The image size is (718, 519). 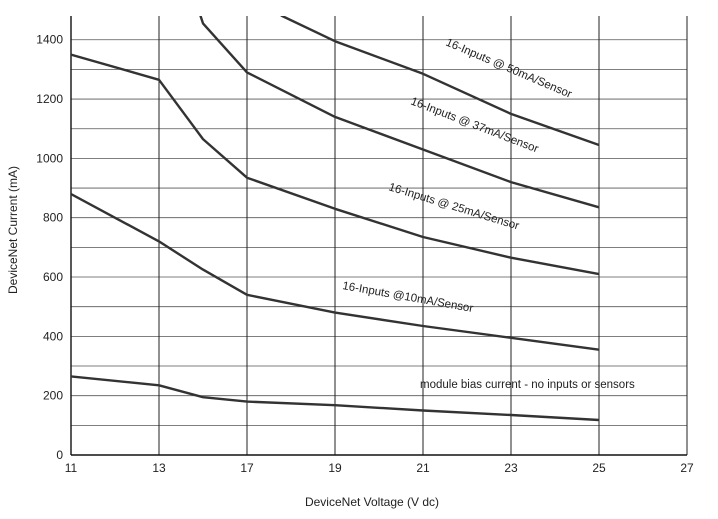 I want to click on x-tick-labels: 11 13 17 19 21 23 25 27, so click(x=379, y=468).